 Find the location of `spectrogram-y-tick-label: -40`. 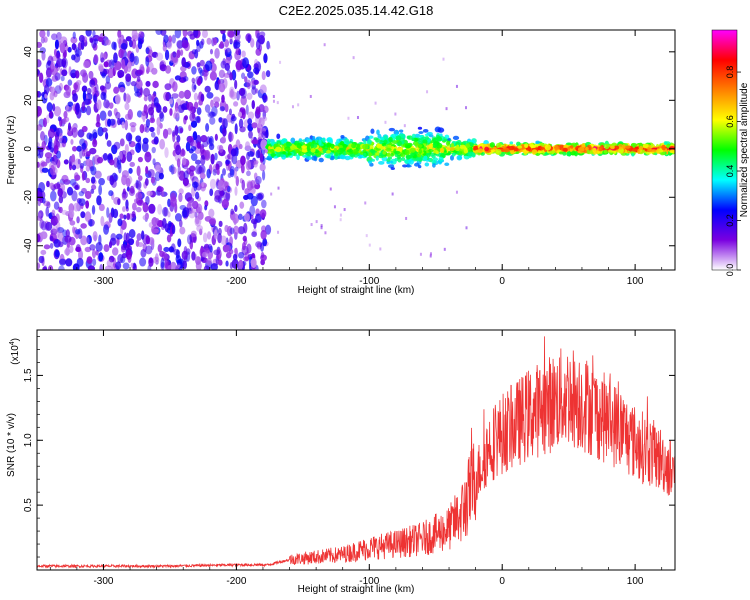

spectrogram-y-tick-label: -40 is located at coordinates (28, 245).